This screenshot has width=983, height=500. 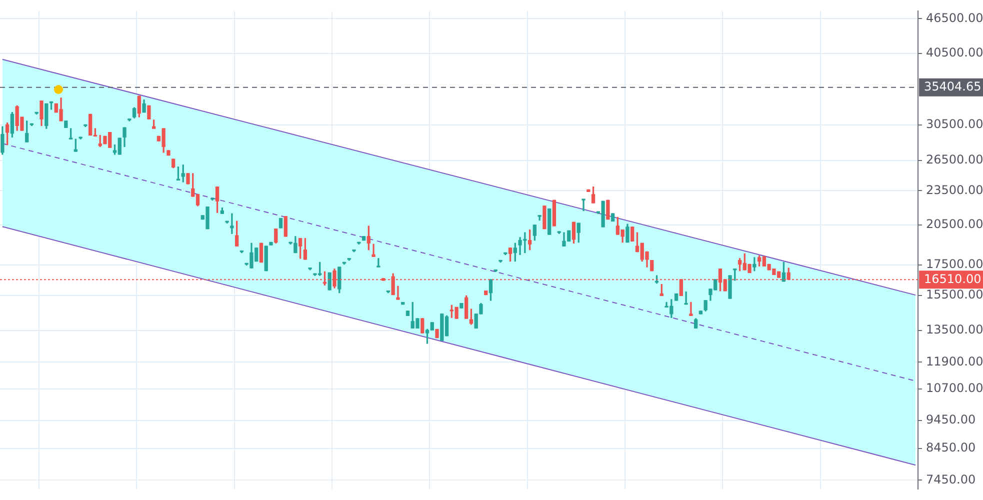 What do you see at coordinates (954, 295) in the screenshot?
I see `y-tick-label: 15500.00` at bounding box center [954, 295].